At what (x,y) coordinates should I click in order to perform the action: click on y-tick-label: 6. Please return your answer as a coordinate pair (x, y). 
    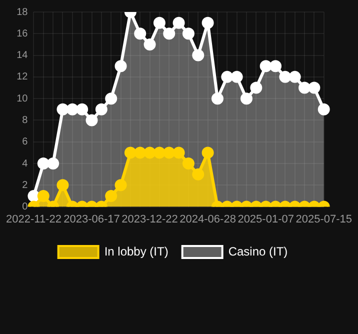
    Looking at the image, I should click on (25, 142).